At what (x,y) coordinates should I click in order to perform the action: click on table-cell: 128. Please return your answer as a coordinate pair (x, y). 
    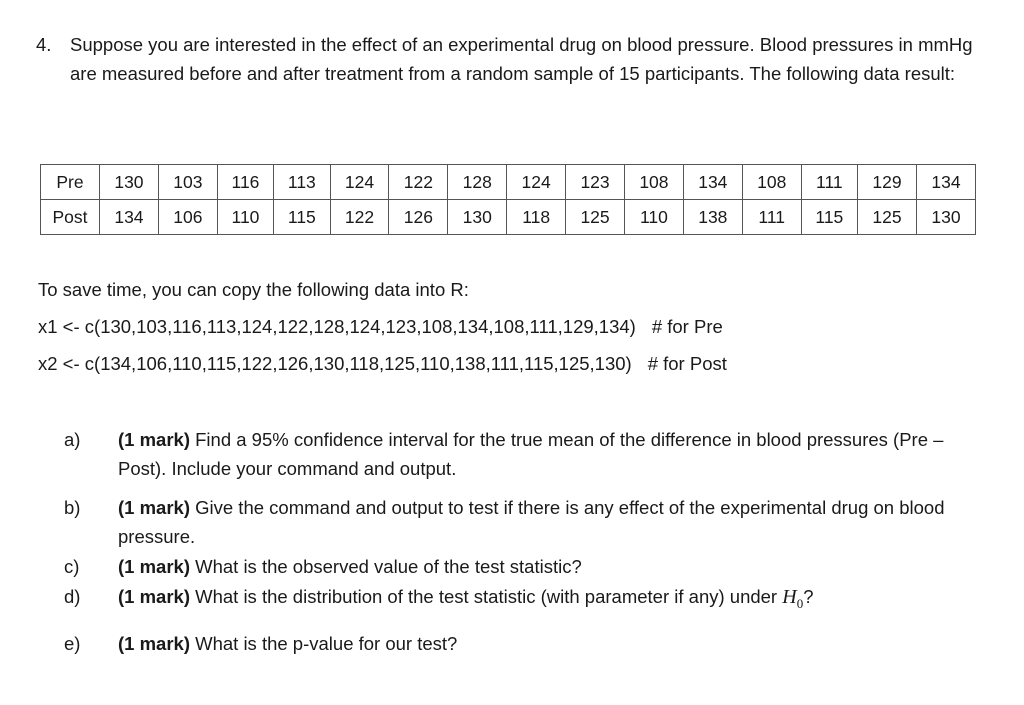
    Looking at the image, I should click on (477, 182).